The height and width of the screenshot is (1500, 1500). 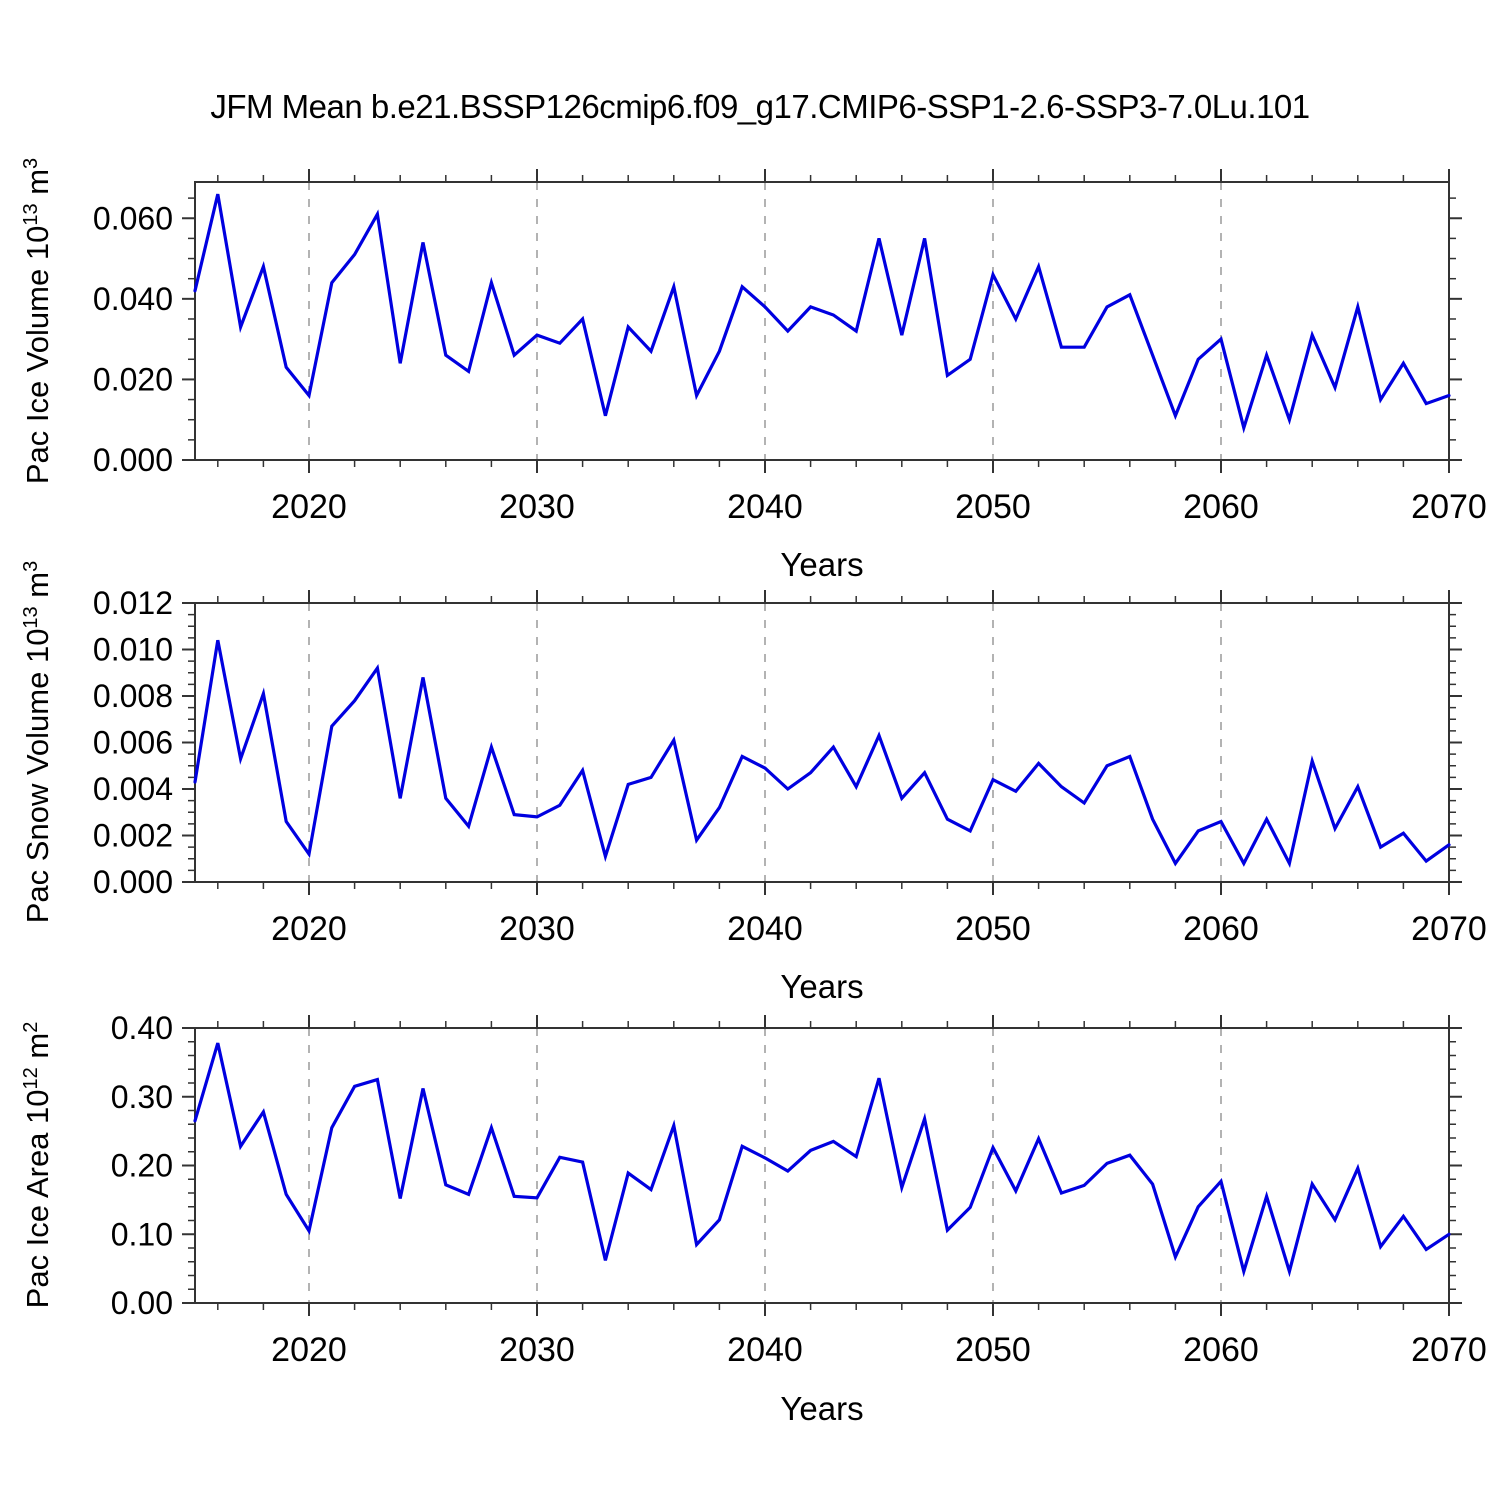 I want to click on panel3-x-axis-title: Years, so click(x=822, y=1408).